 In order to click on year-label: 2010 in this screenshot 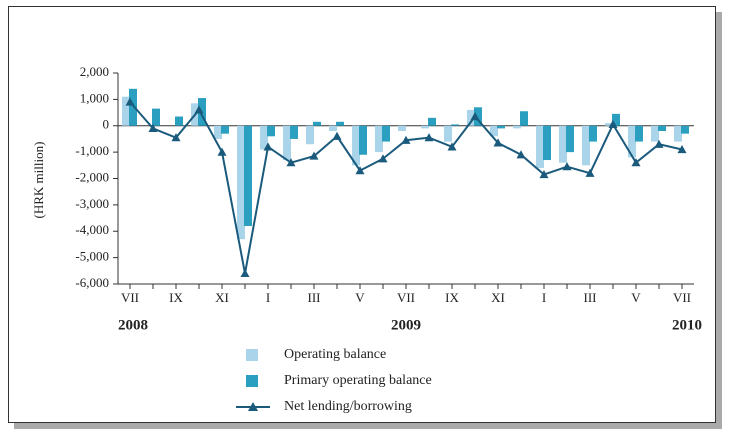, I will do `click(687, 325)`.